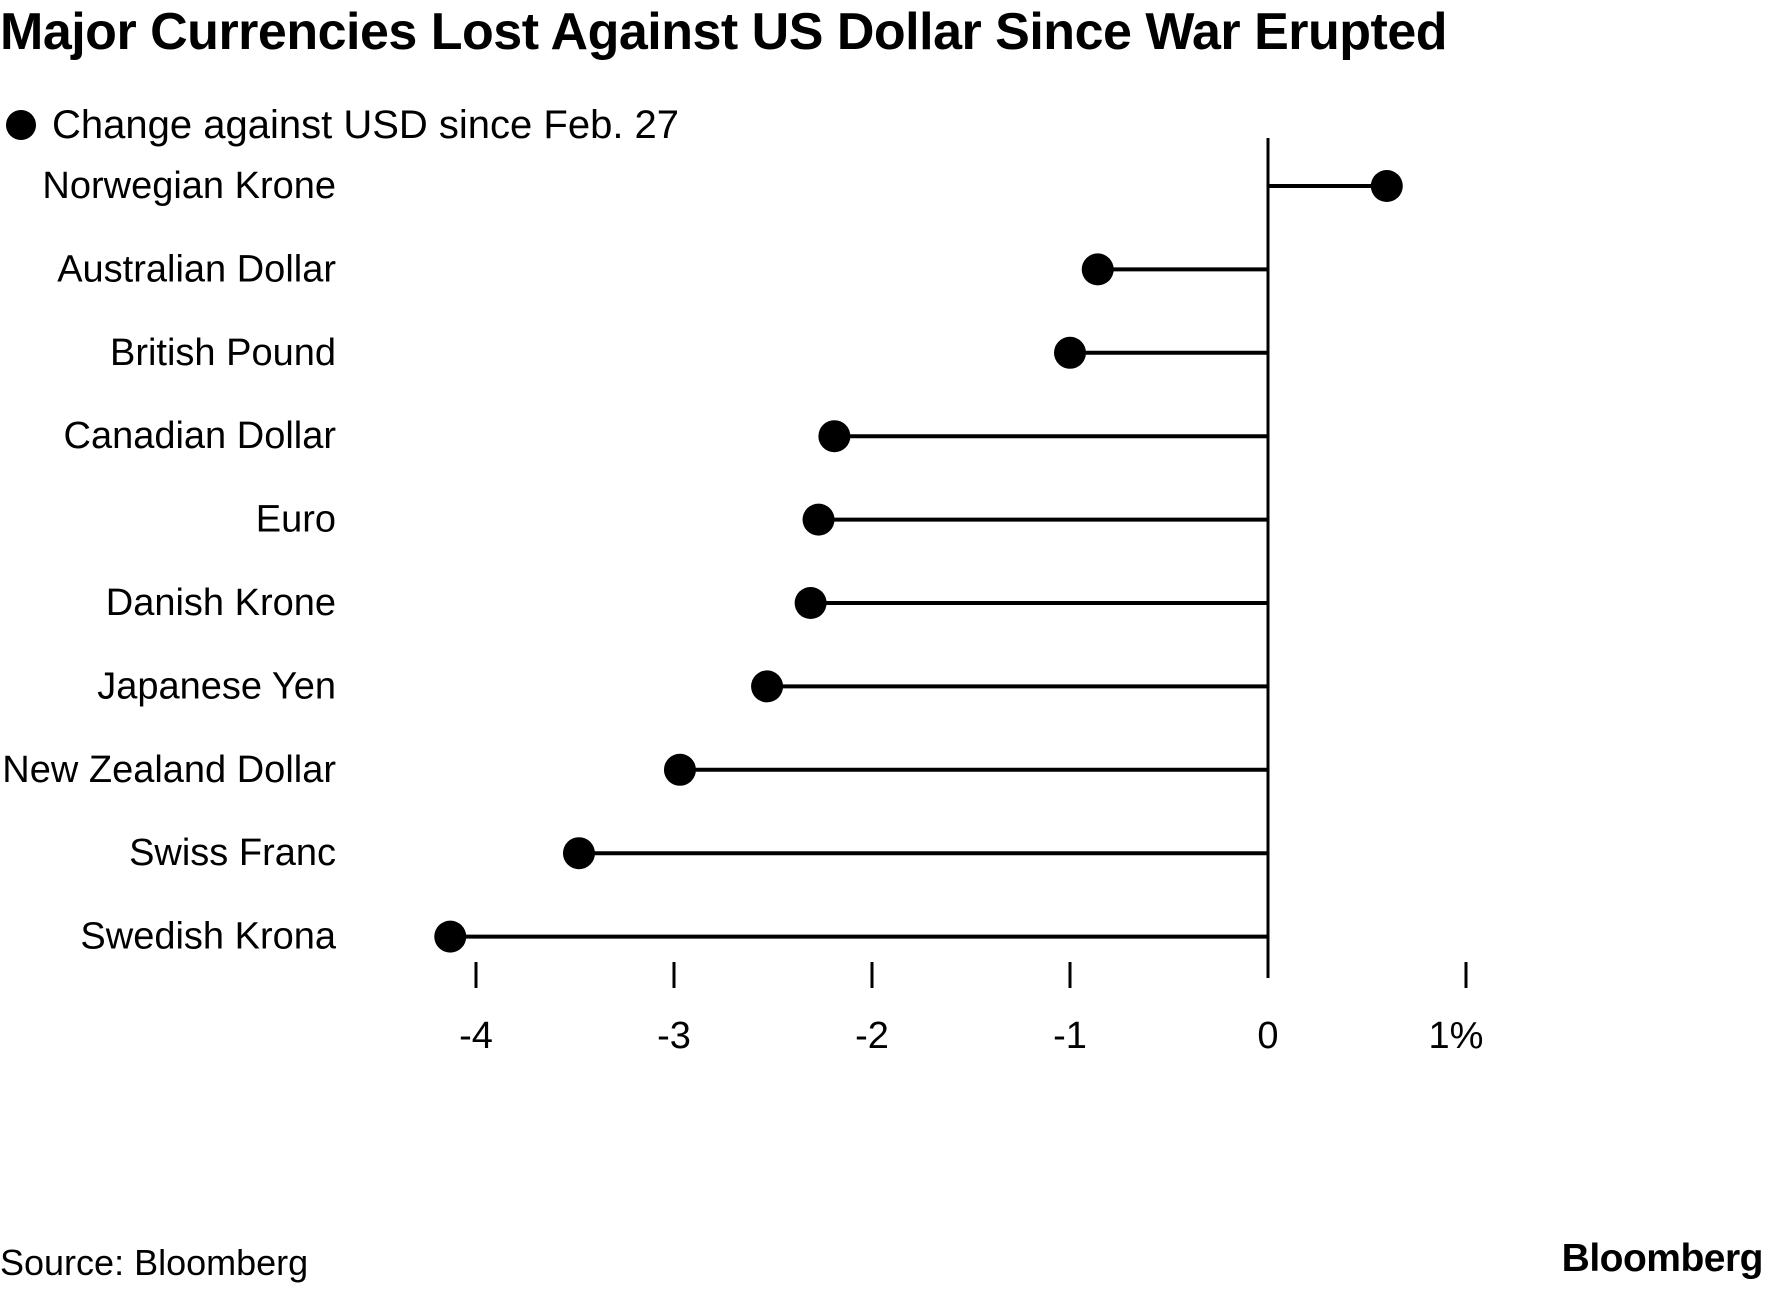  What do you see at coordinates (1662, 1258) in the screenshot?
I see `brand-logo: Bloomberg` at bounding box center [1662, 1258].